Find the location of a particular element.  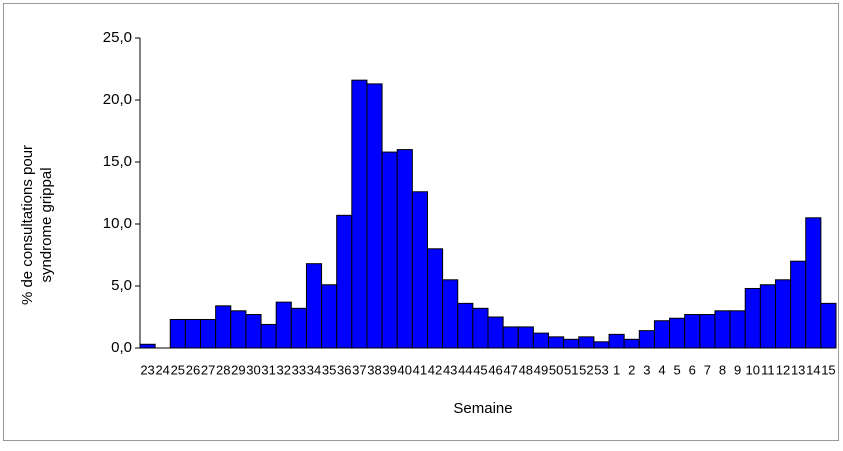

y-tick-label: 25,0 is located at coordinates (117, 37).